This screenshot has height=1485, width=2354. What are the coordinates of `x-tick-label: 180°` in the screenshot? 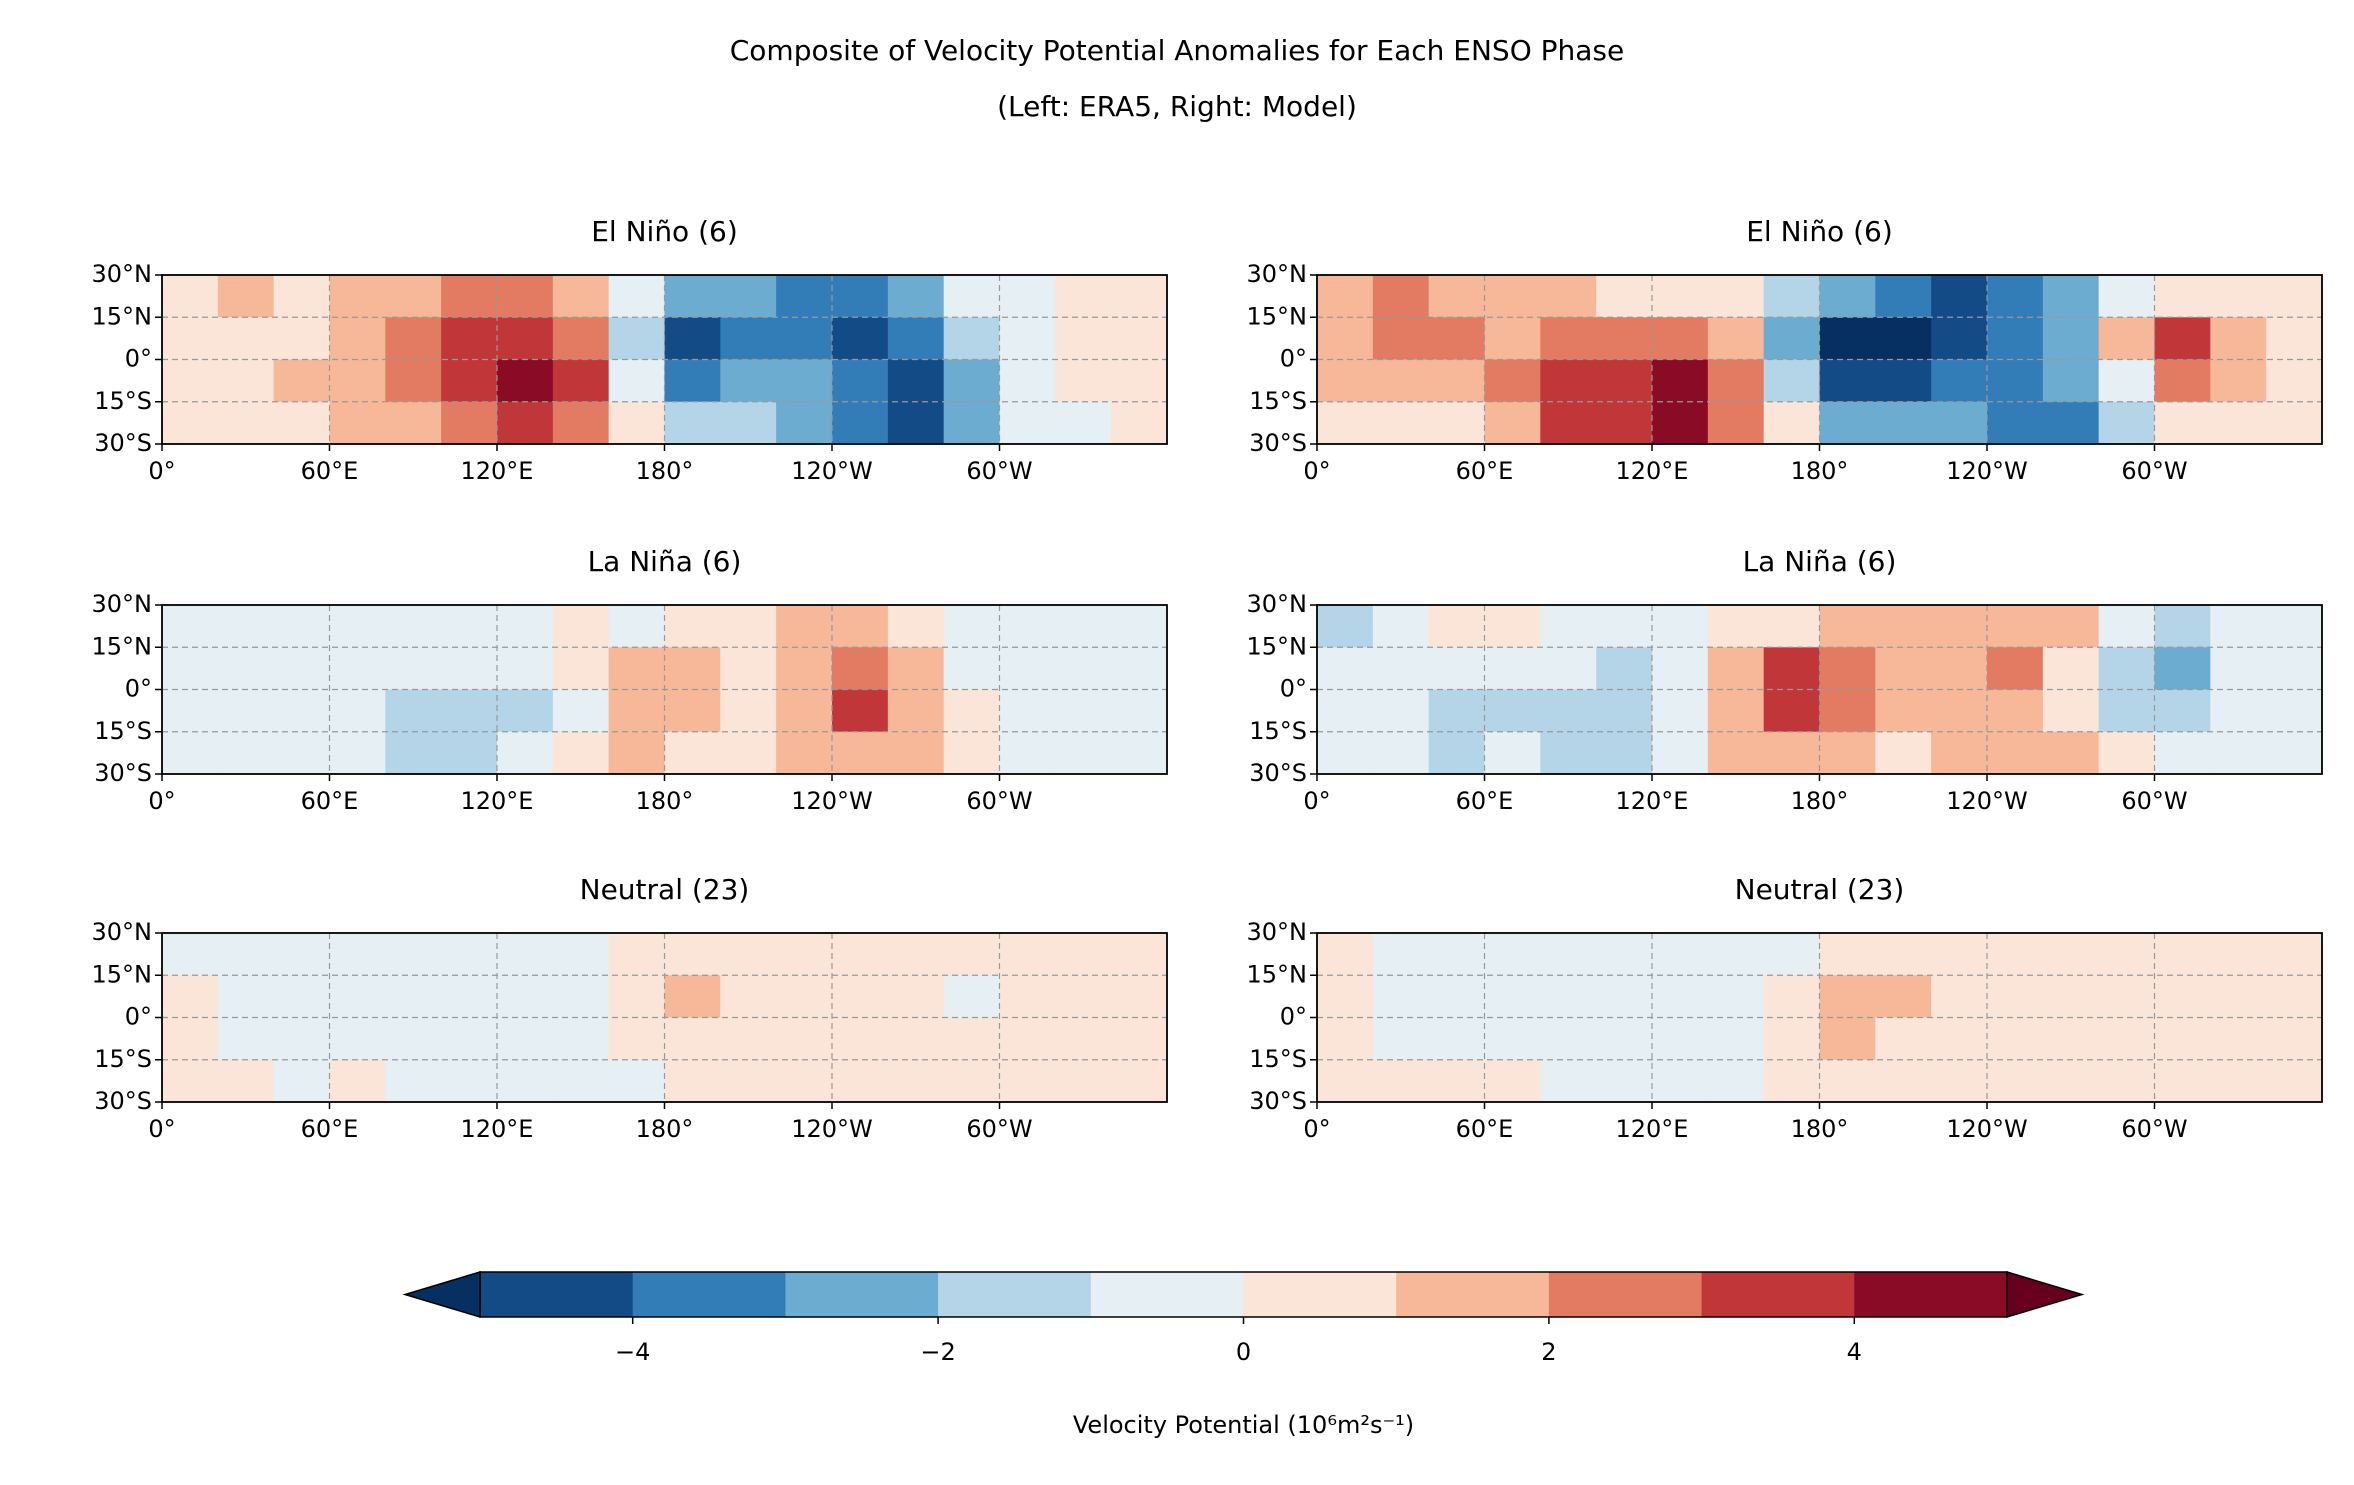 It's located at (1820, 1129).